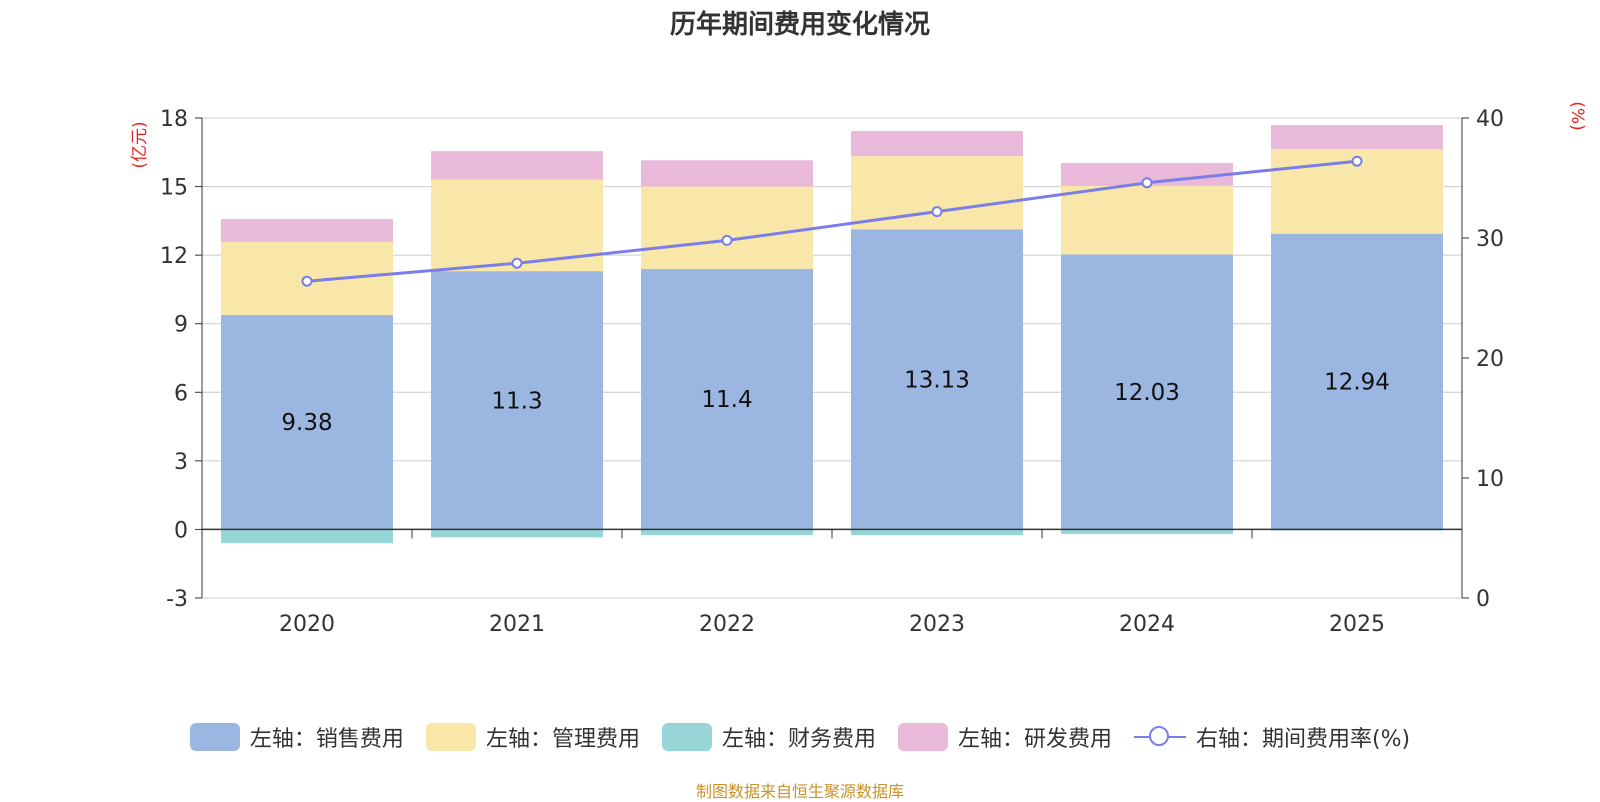  What do you see at coordinates (326, 739) in the screenshot?
I see `legend-label-sales: 左轴：销售费用` at bounding box center [326, 739].